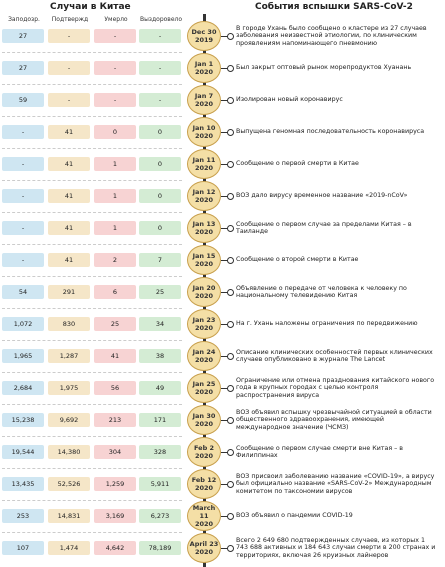 The image size is (445, 567). Describe the element at coordinates (115, 484) in the screenshot. I see `case-count: 1,259` at that location.